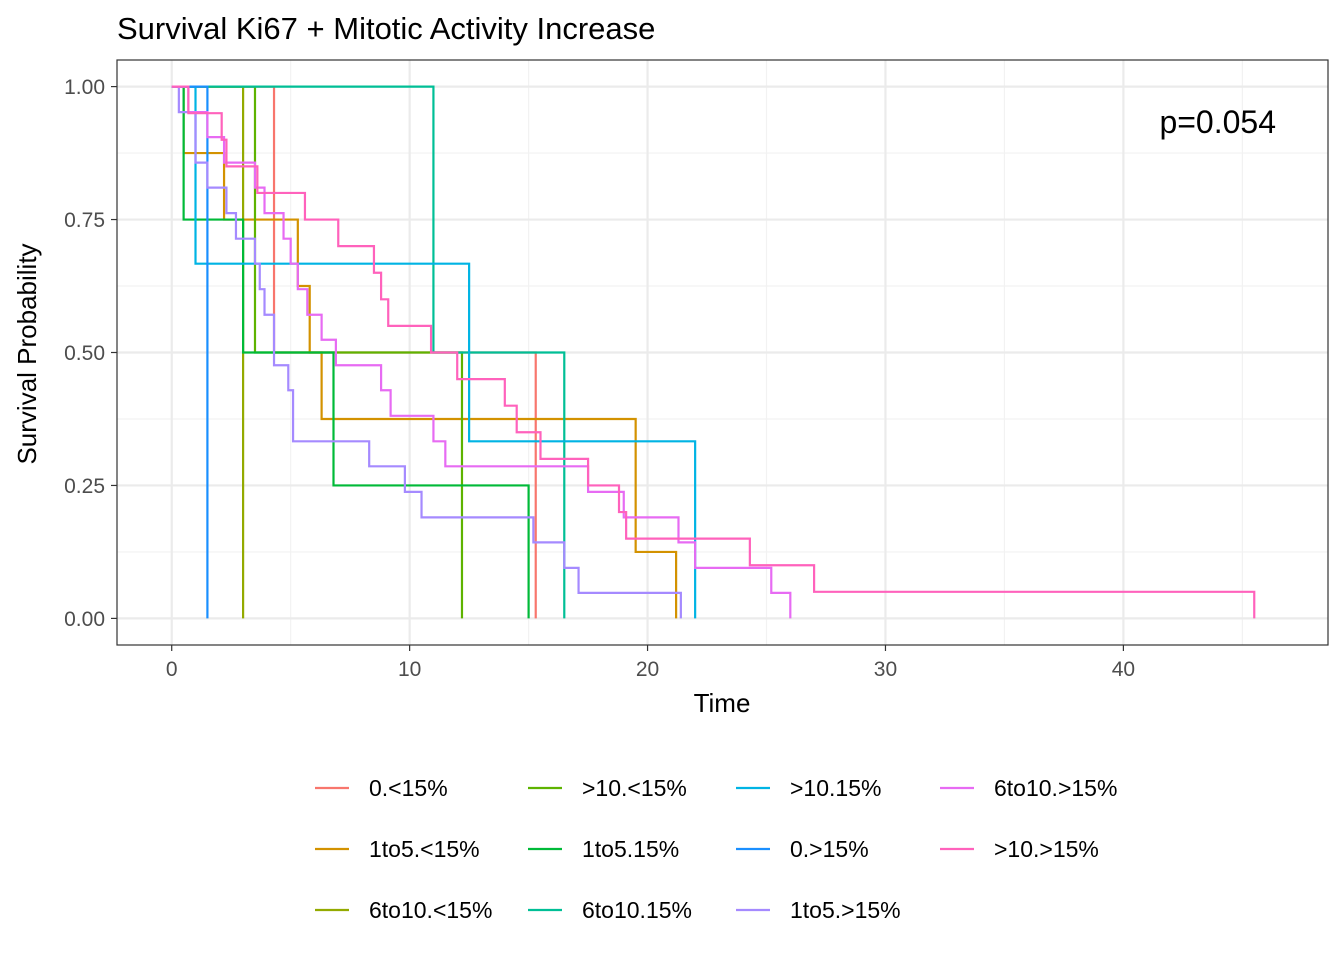 The height and width of the screenshot is (960, 1344). What do you see at coordinates (1217, 122) in the screenshot?
I see `p-value-annotation: p=0.054` at bounding box center [1217, 122].